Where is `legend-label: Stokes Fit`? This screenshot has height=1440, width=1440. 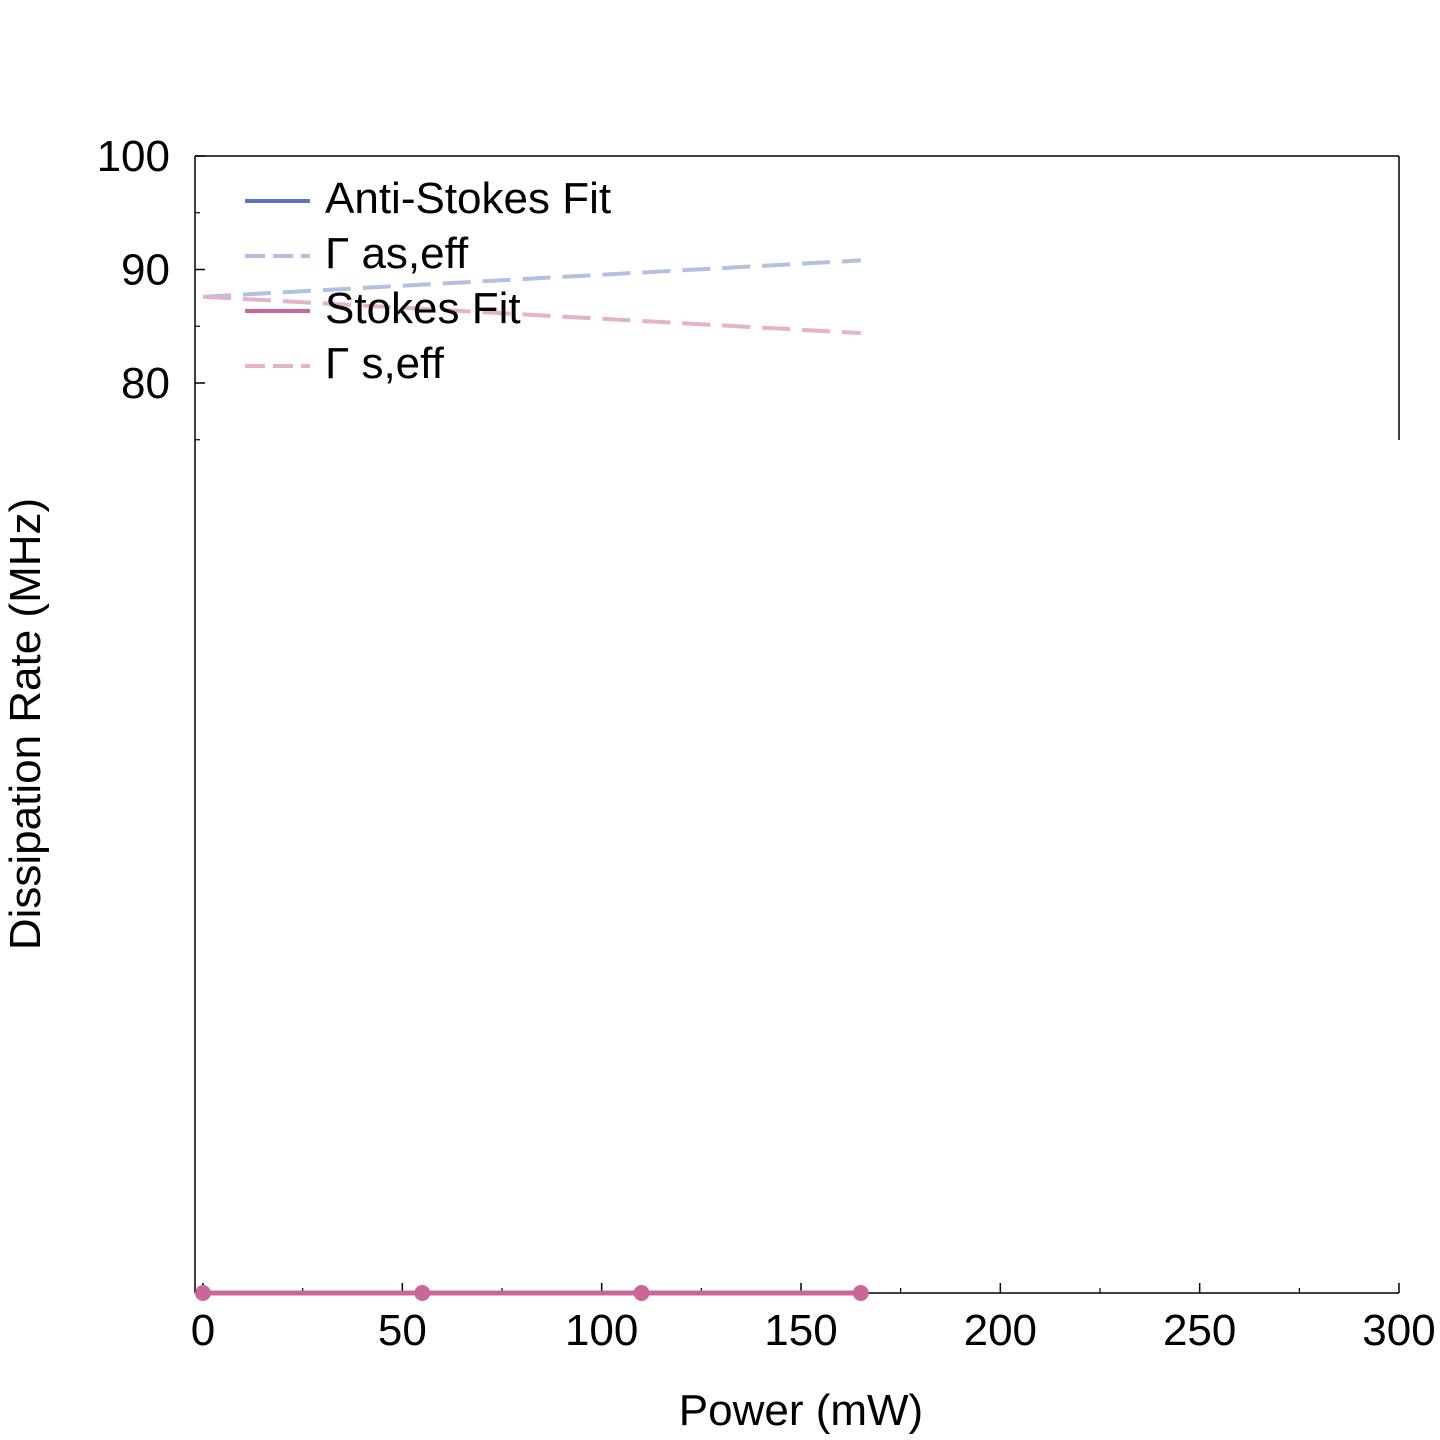 legend-label: Stokes Fit is located at coordinates (423, 308).